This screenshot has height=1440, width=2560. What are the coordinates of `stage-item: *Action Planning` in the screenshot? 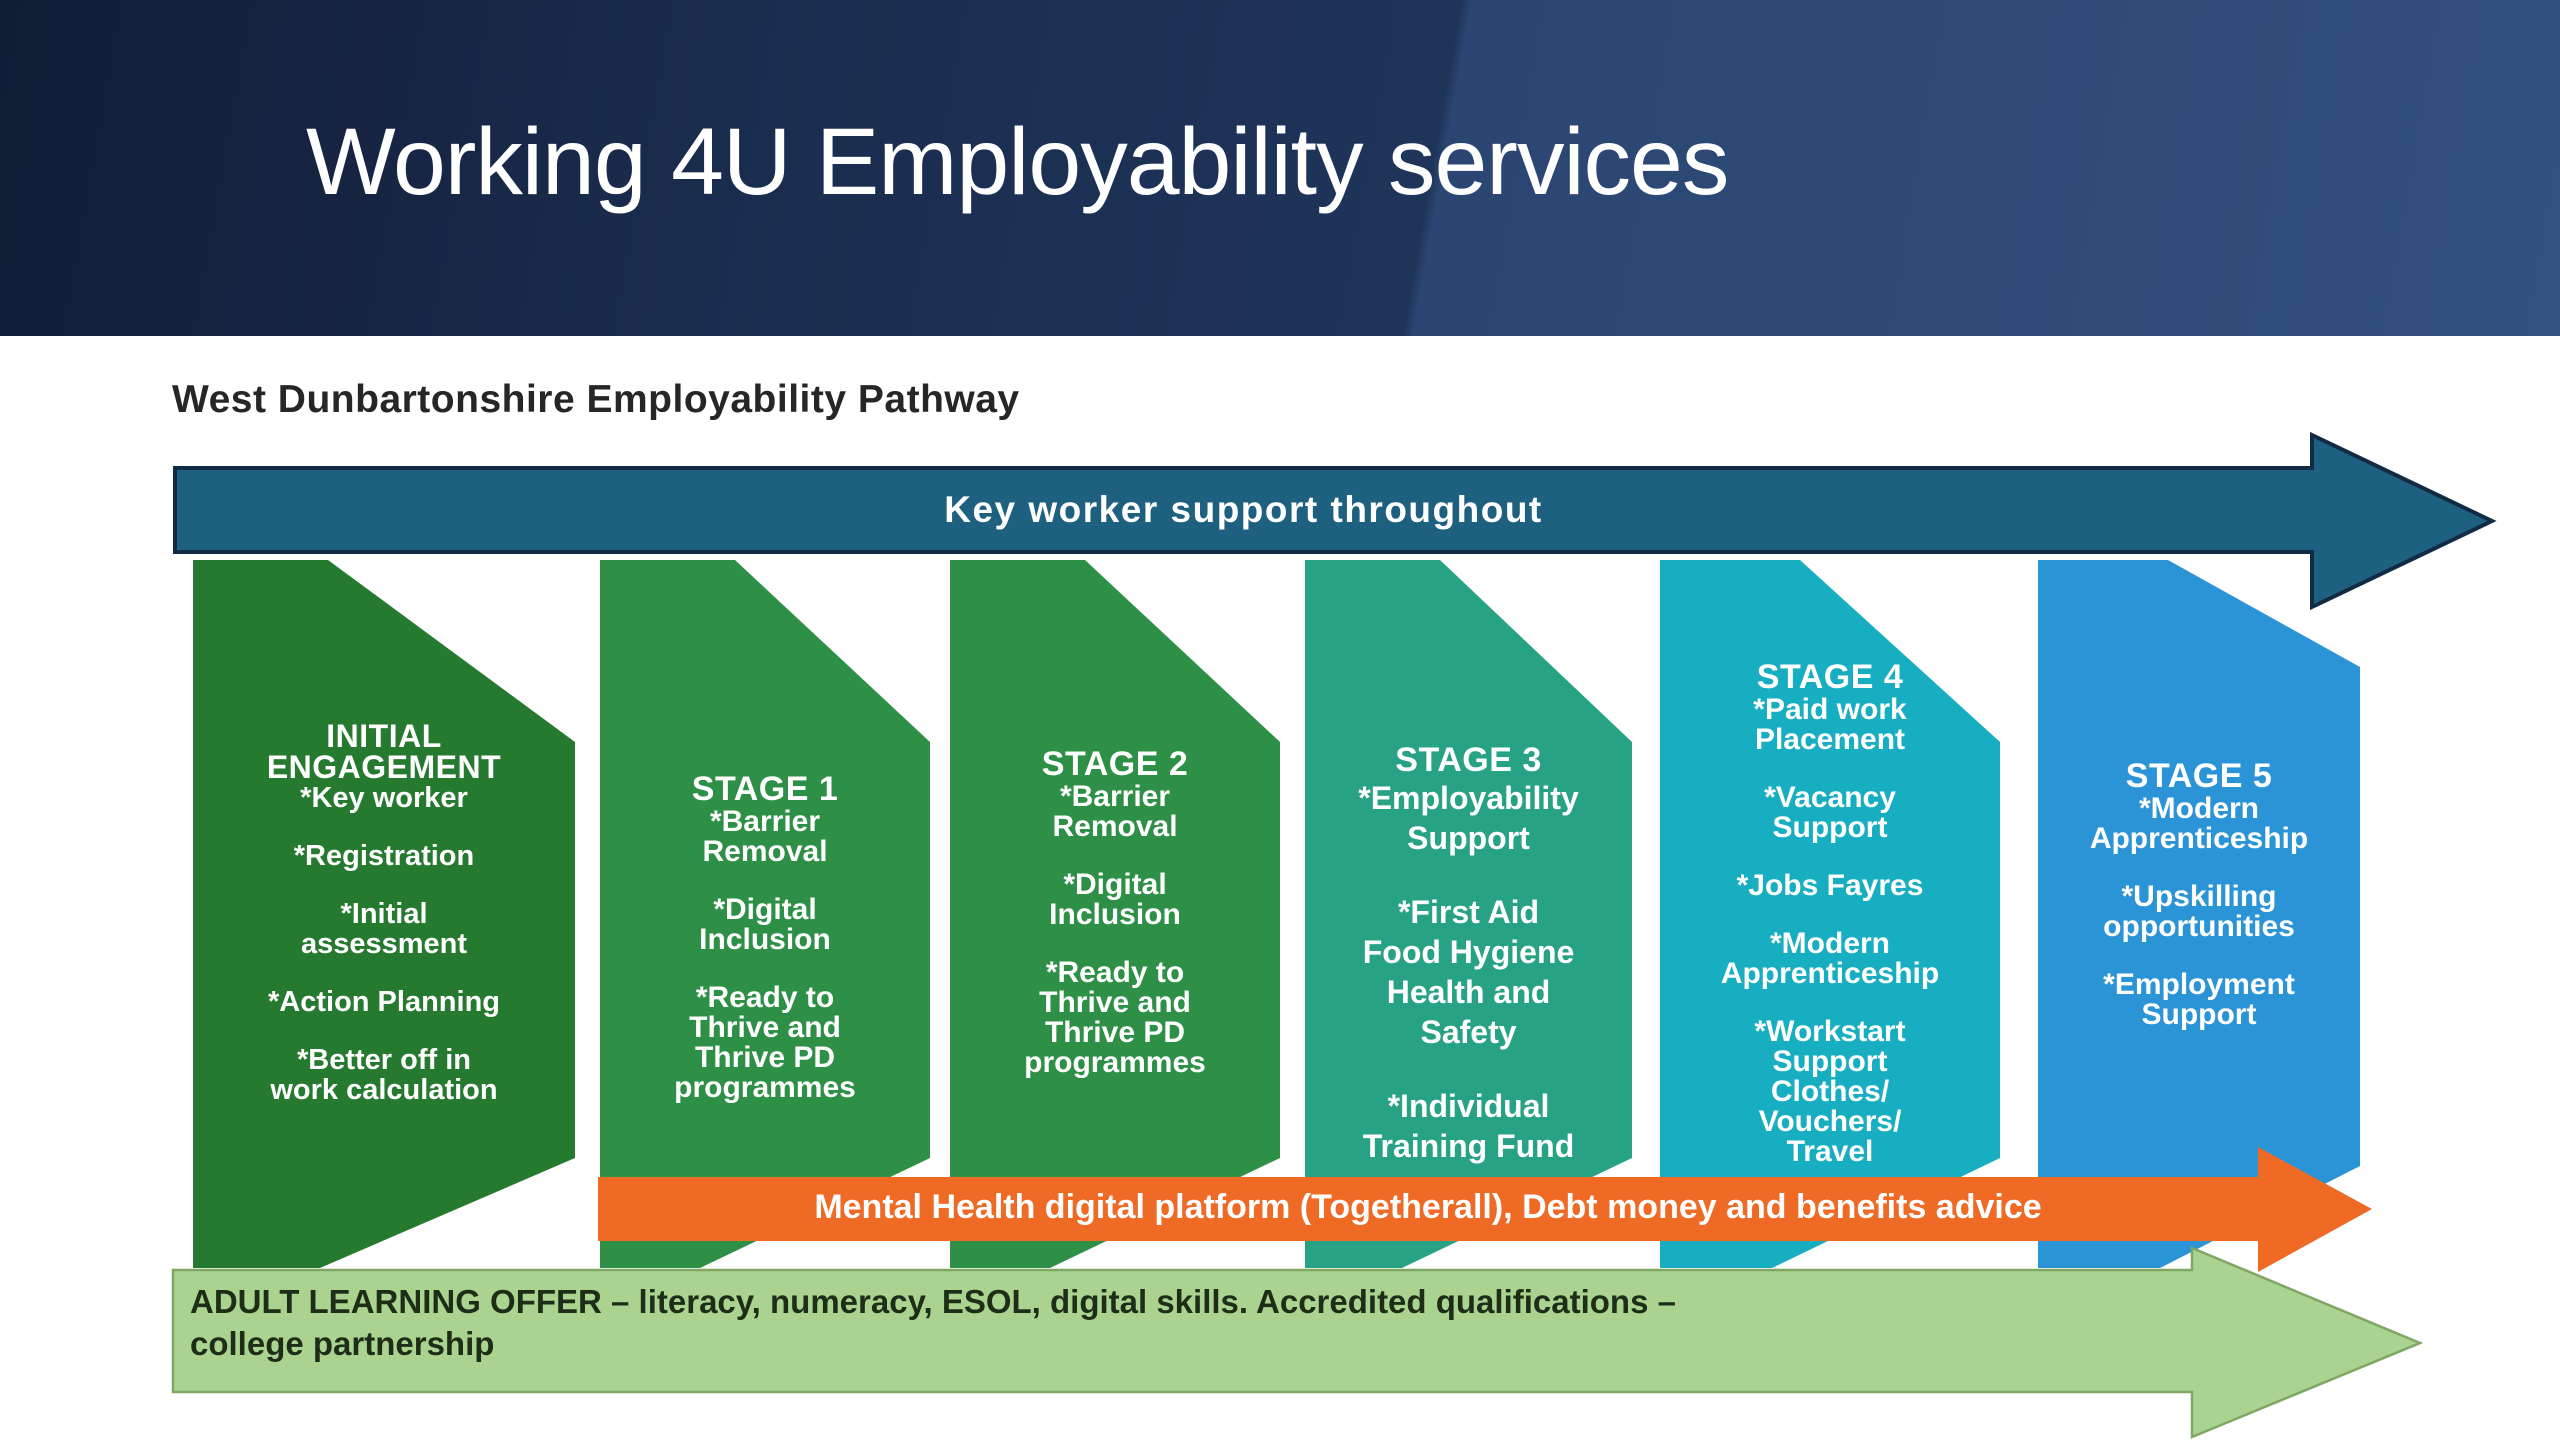 It's located at (384, 1002).